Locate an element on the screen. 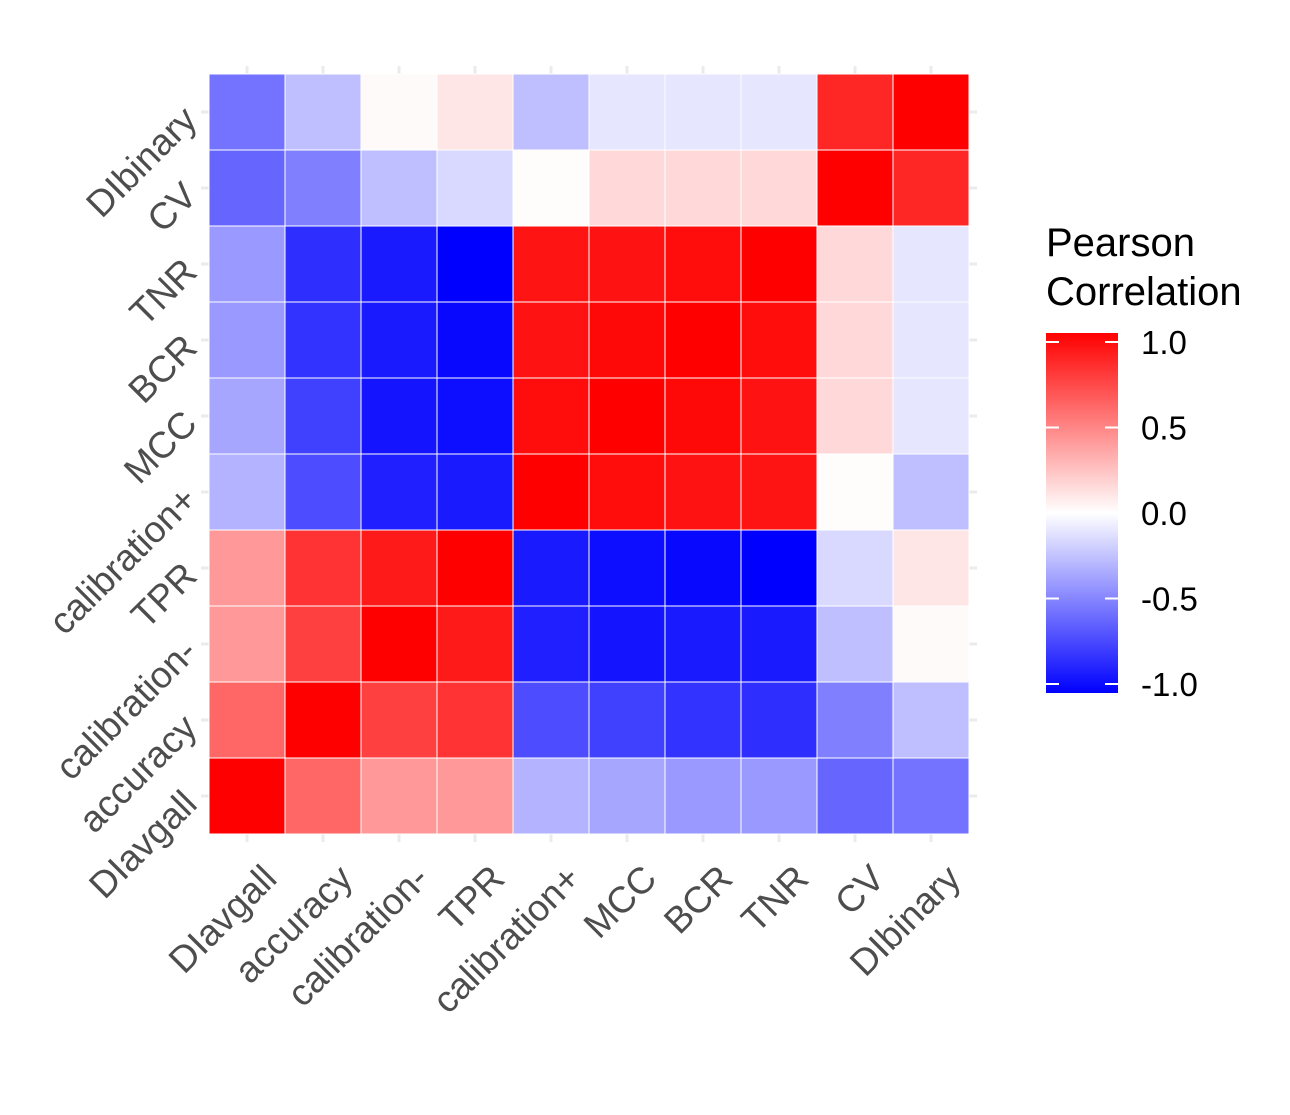  heatmap-cell-DIbinary-DIbinary is located at coordinates (931, 112).